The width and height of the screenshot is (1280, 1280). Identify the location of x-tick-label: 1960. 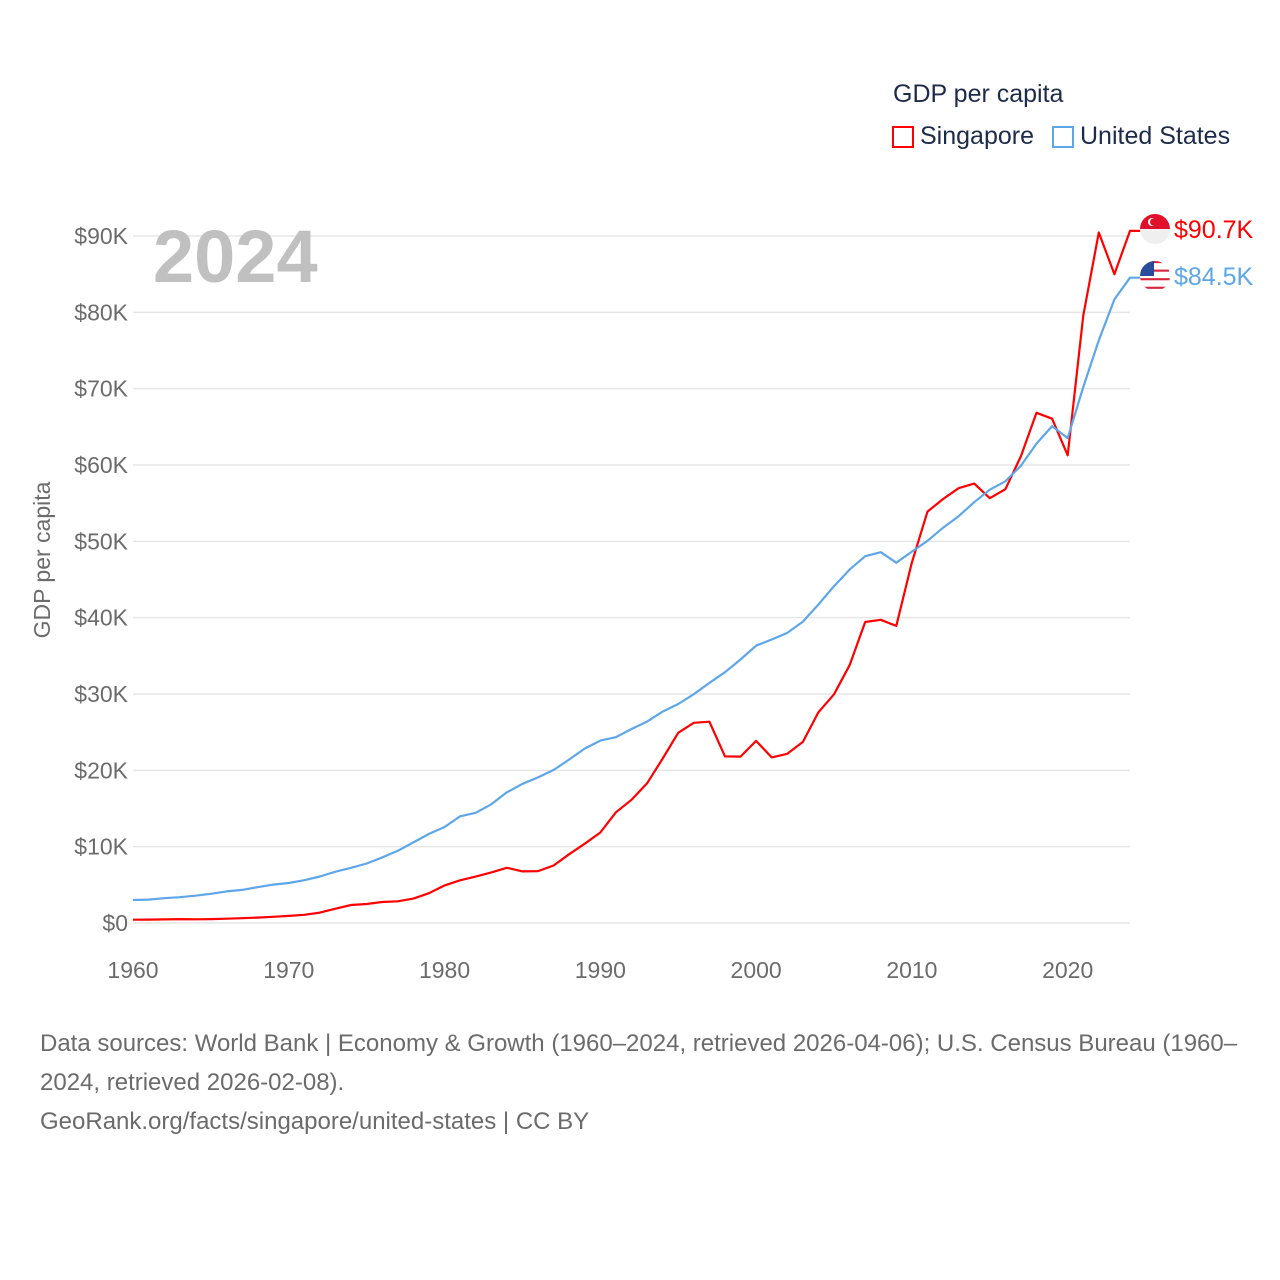
(132, 970).